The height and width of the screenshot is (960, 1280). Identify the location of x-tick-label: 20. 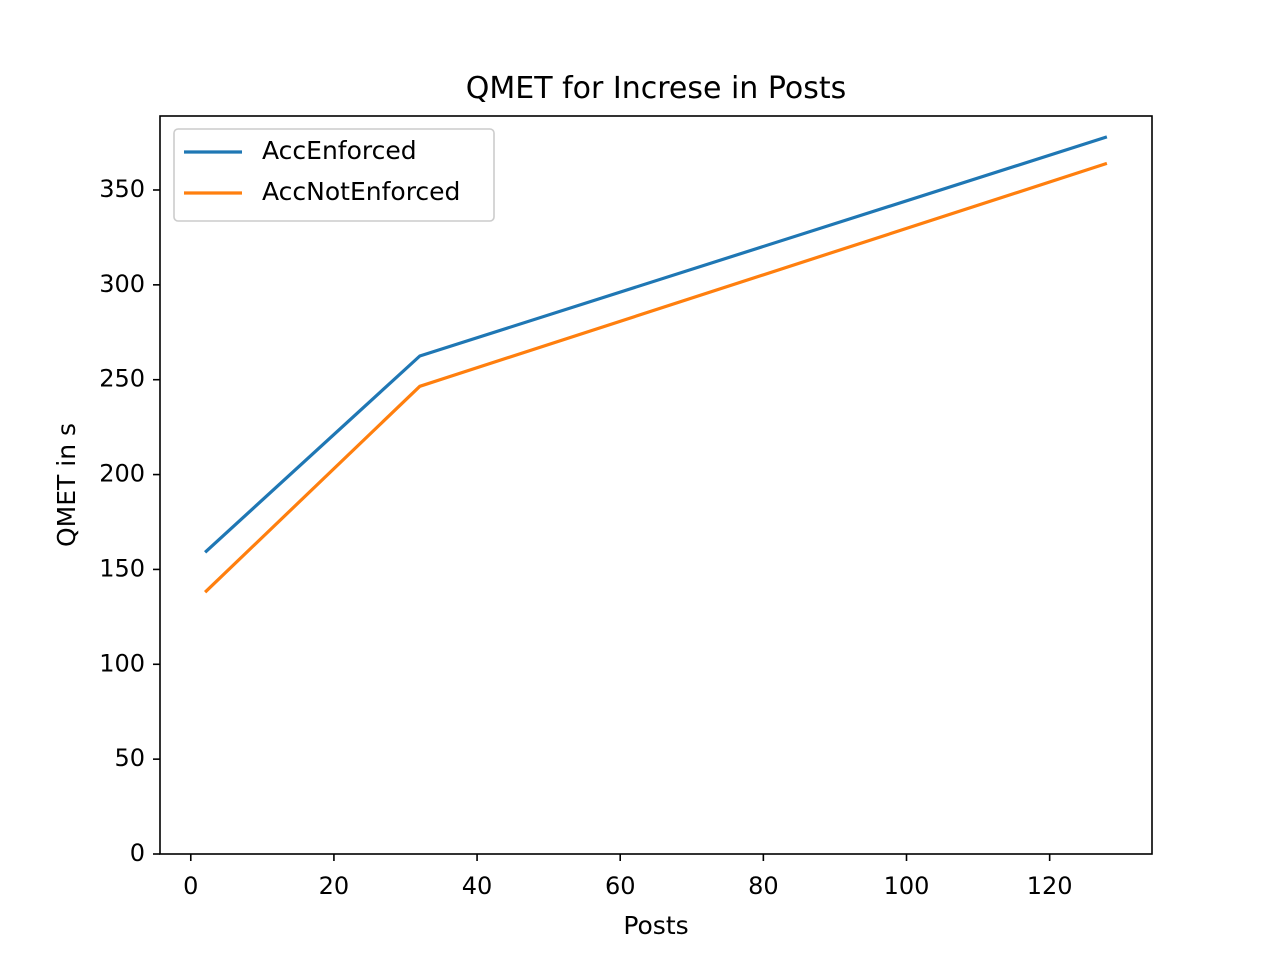
(334, 886).